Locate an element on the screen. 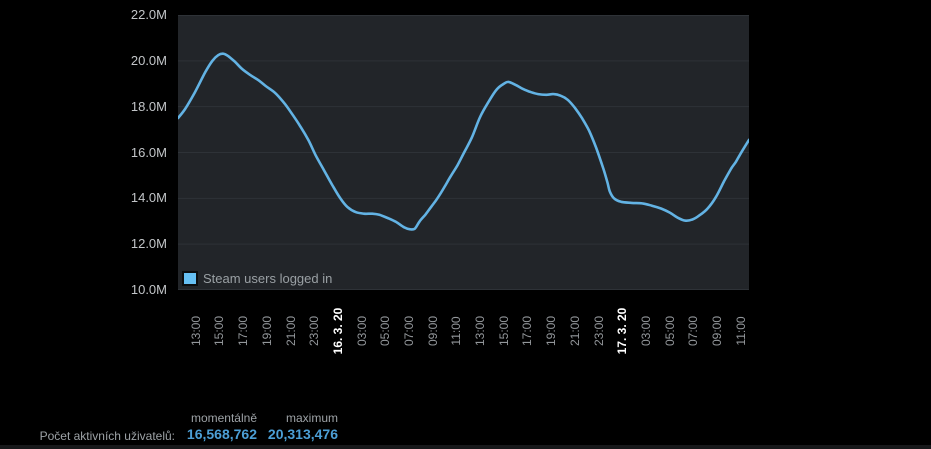 Image resolution: width=931 pixels, height=449 pixels. y-axis-label: 10.0M is located at coordinates (148, 289).